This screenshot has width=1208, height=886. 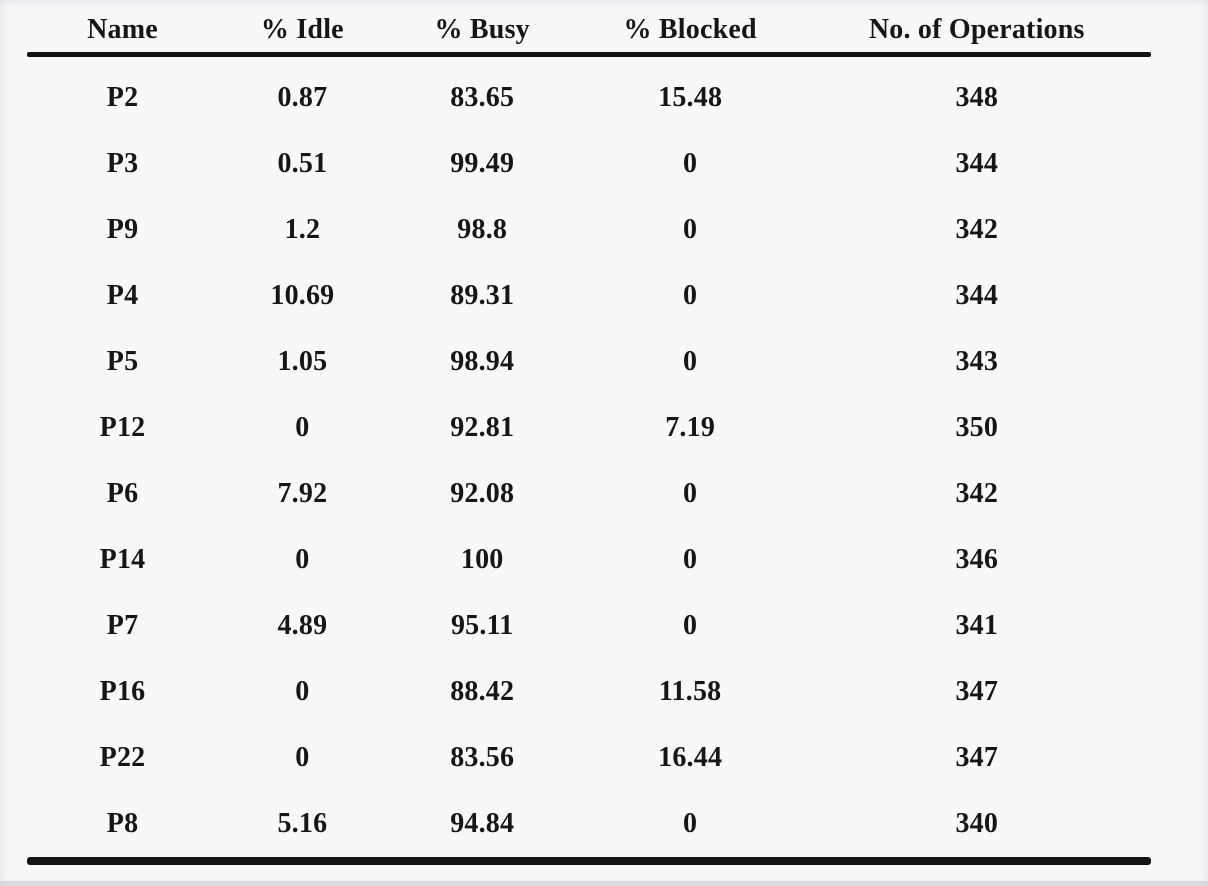 What do you see at coordinates (690, 29) in the screenshot?
I see `column-header: % Blocked` at bounding box center [690, 29].